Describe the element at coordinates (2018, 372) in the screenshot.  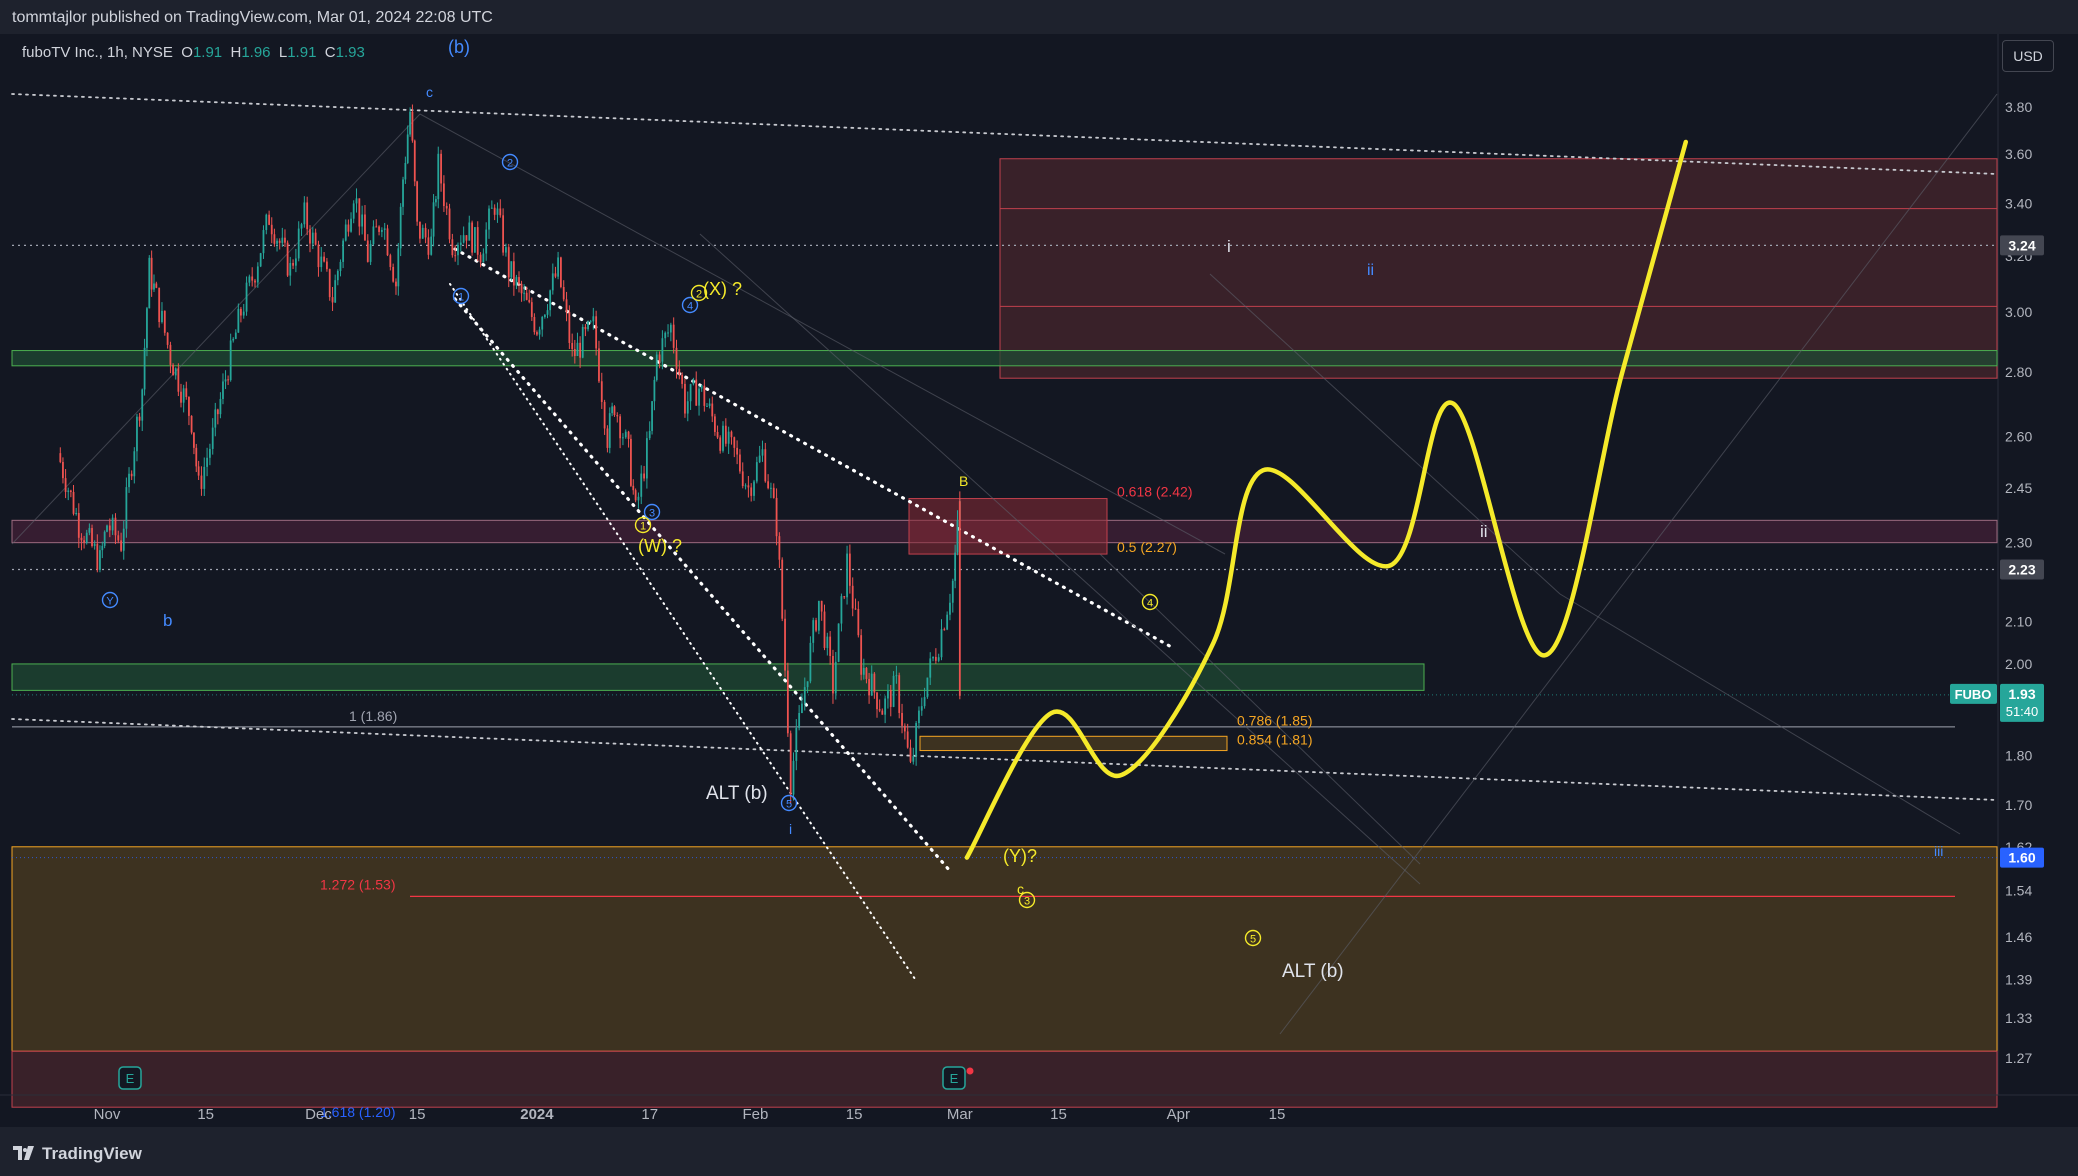
I see `y-tick-5: 2.80` at that location.